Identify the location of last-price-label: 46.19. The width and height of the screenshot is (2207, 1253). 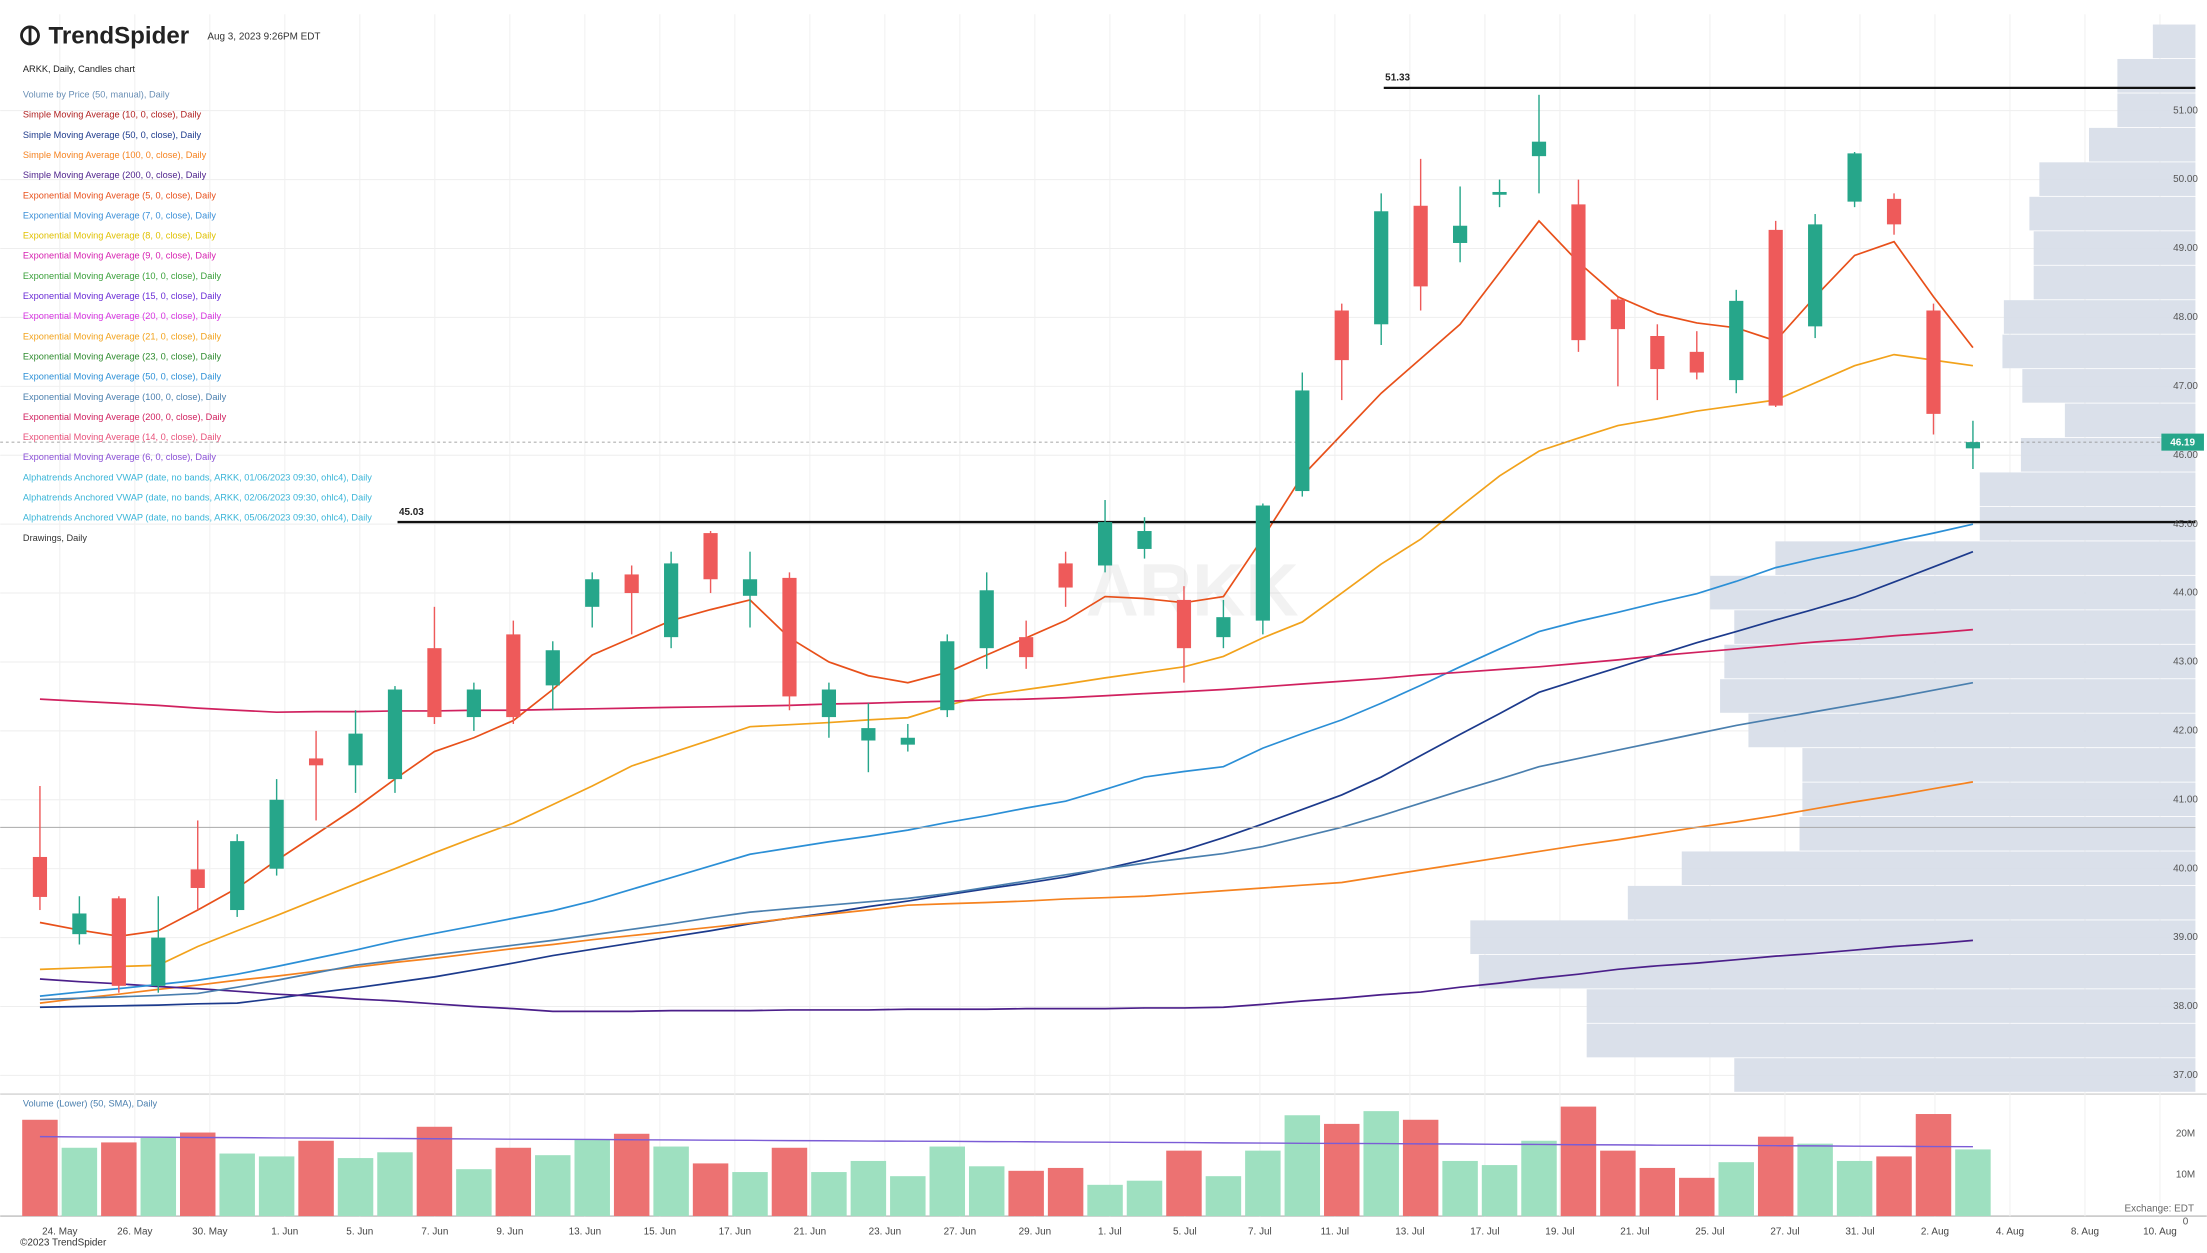
(2182, 442).